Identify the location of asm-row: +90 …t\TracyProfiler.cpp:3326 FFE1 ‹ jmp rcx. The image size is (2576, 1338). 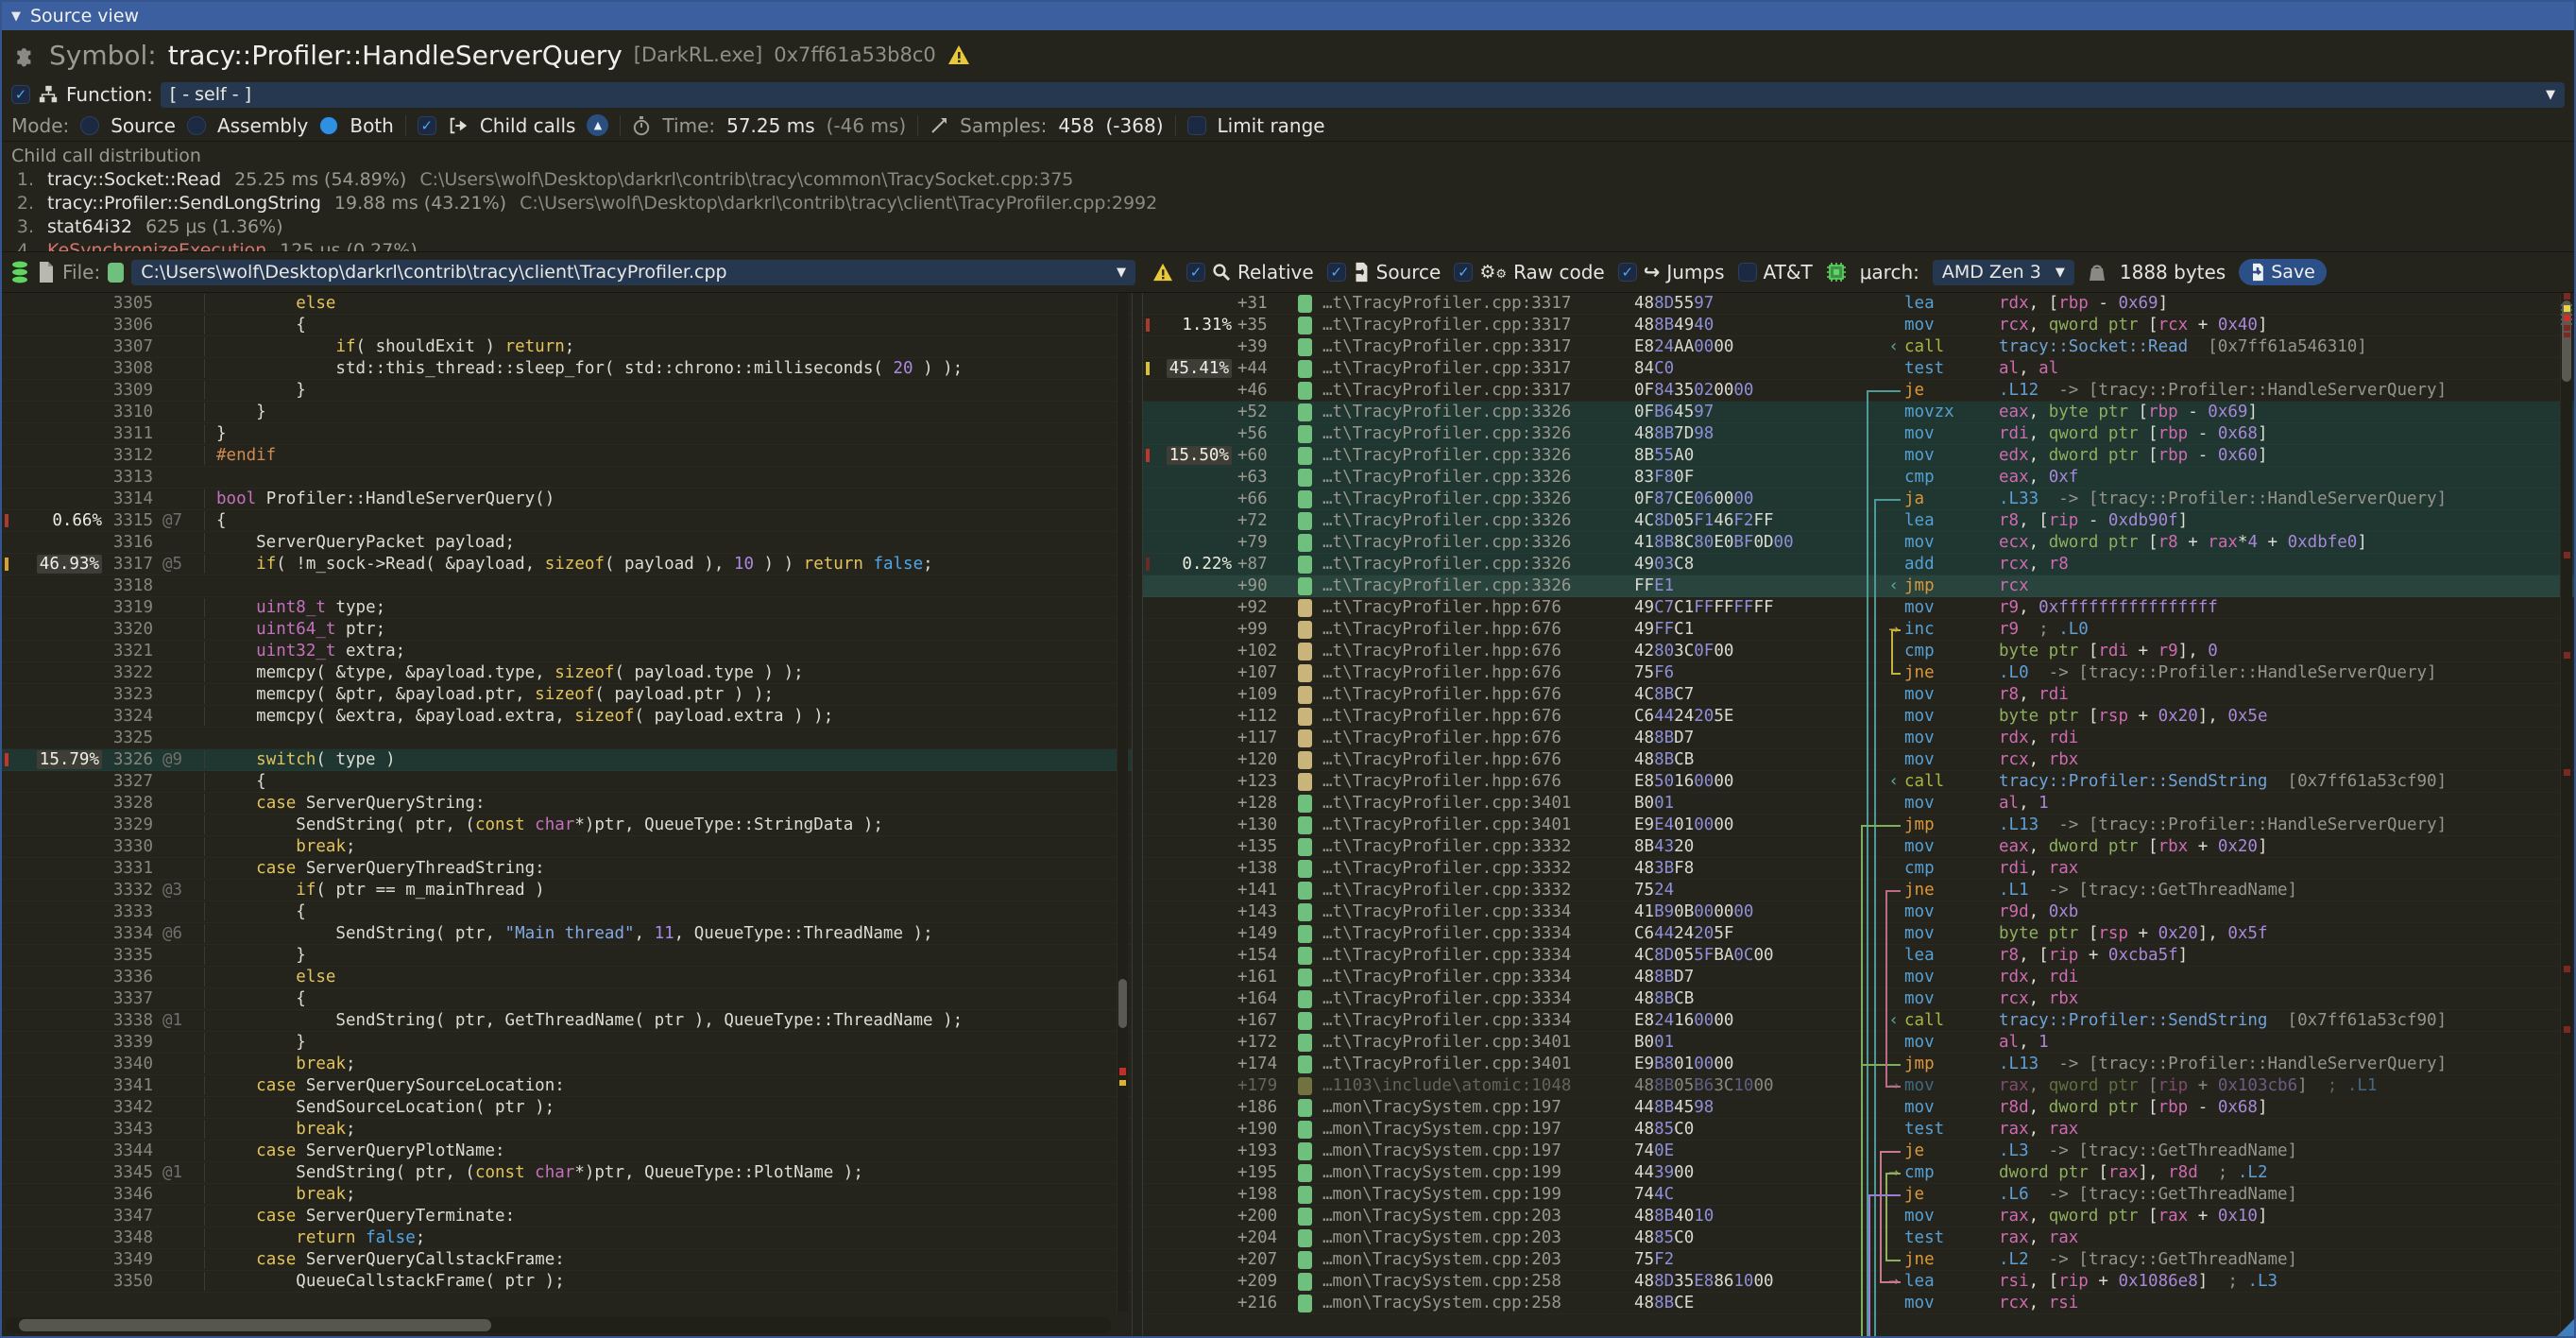
(1859, 586).